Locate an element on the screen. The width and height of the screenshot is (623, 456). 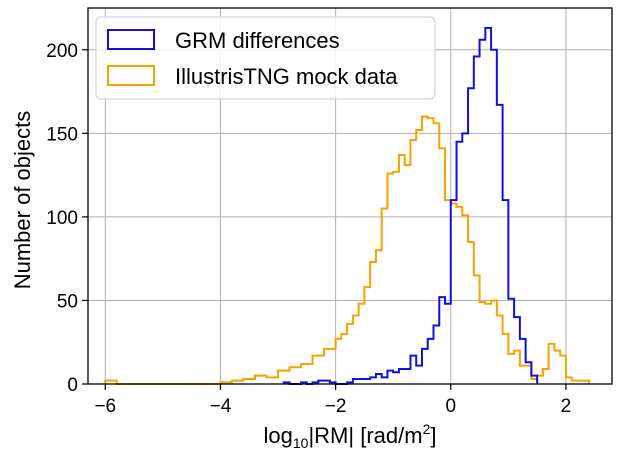
y-ticks: 0 50 100 150 200 is located at coordinates (67, 218).